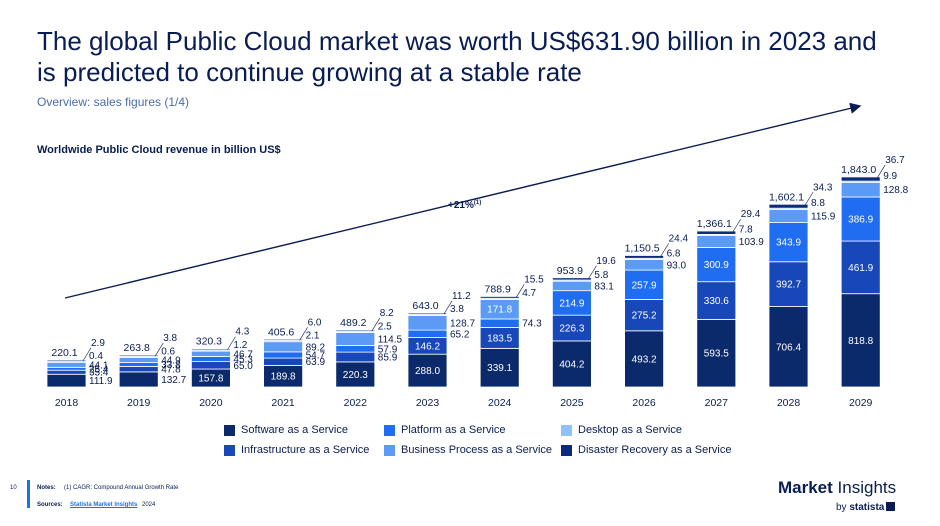  What do you see at coordinates (316, 347) in the screenshot?
I see `data-label-business_process: 89.2` at bounding box center [316, 347].